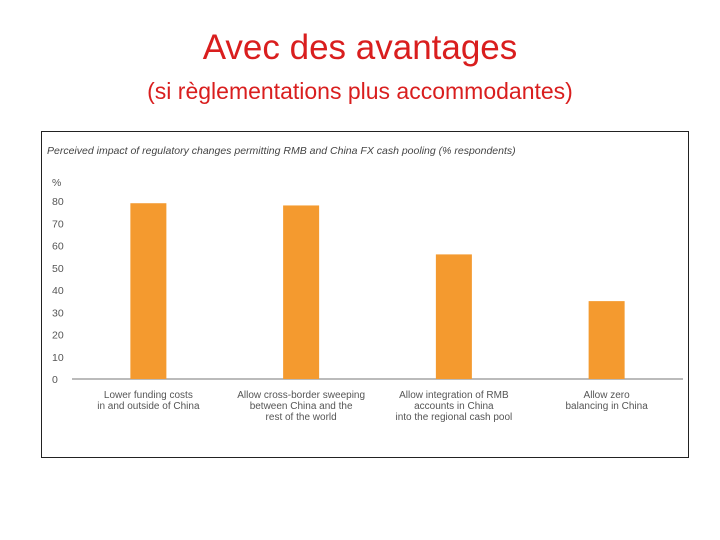 The width and height of the screenshot is (720, 540). I want to click on category-label: into the regional cash pool, so click(454, 417).